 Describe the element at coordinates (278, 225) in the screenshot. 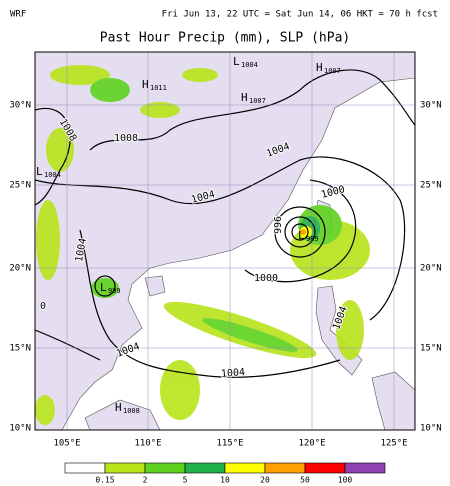

I see `contour-label: 996` at that location.